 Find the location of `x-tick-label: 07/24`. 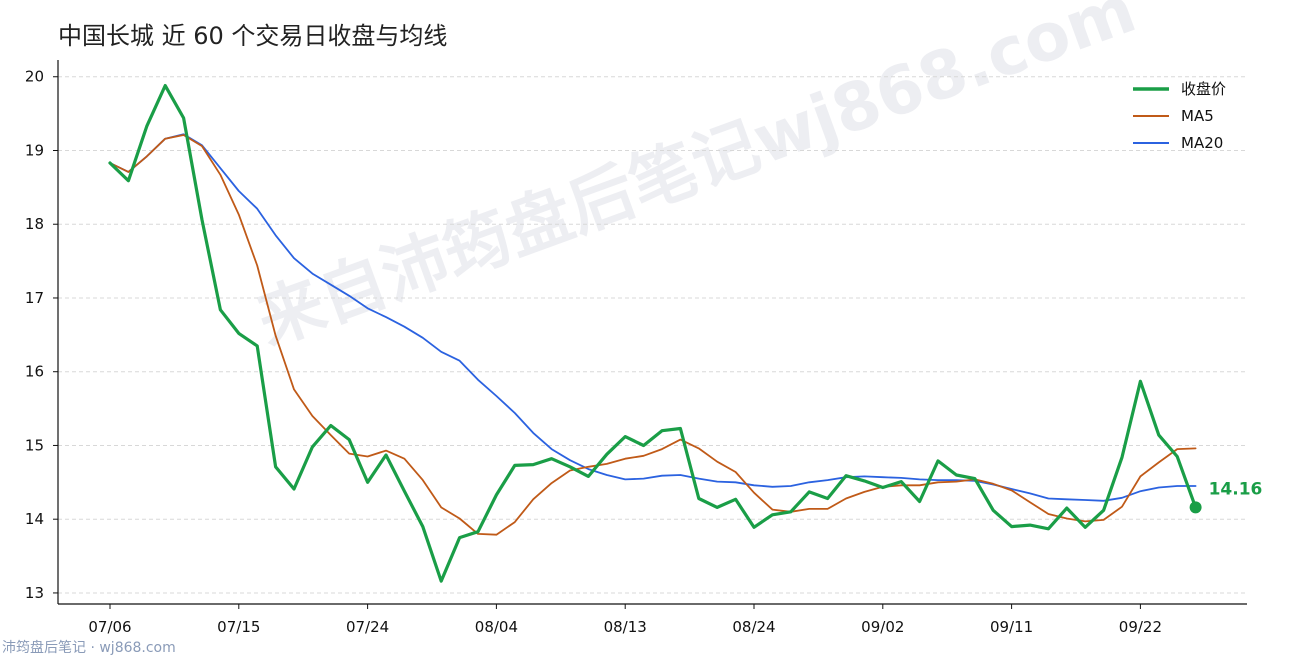

x-tick-label: 07/24 is located at coordinates (367, 627).